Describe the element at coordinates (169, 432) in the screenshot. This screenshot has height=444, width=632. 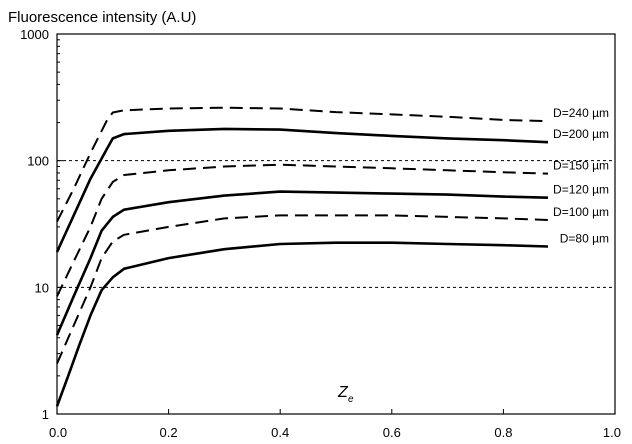
I see `x-tick-label: 0.2` at that location.